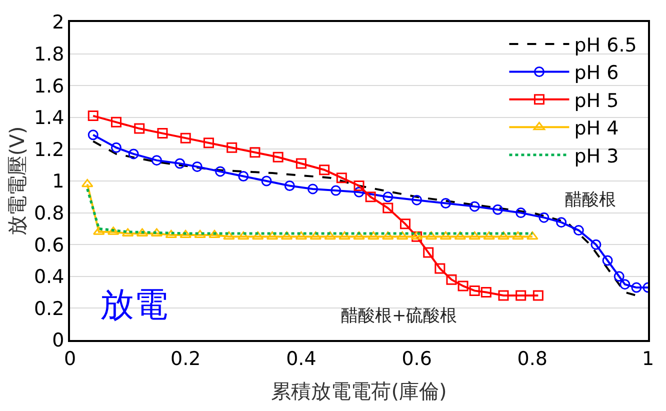 Image resolution: width=666 pixels, height=411 pixels. What do you see at coordinates (596, 73) in the screenshot?
I see `legend-label: pH 6` at bounding box center [596, 73].